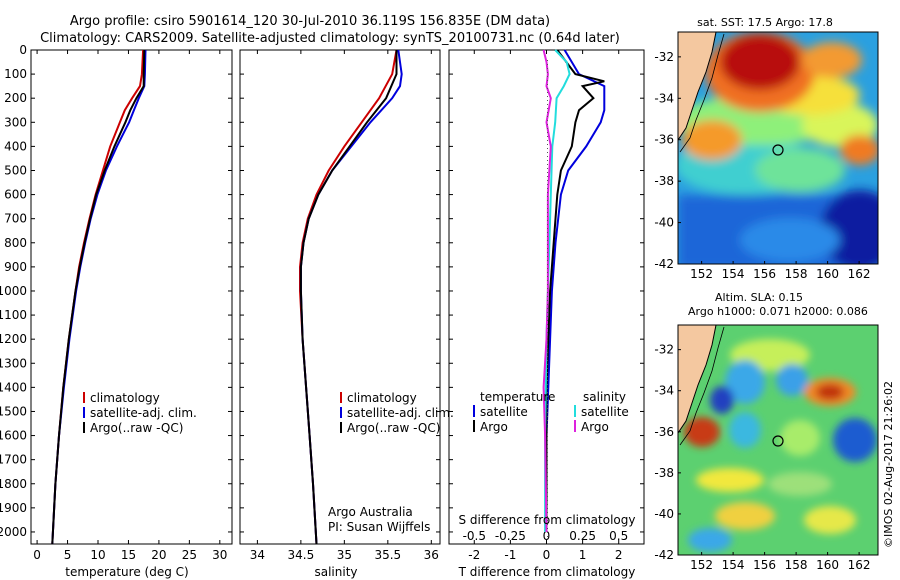 The height and width of the screenshot is (580, 900). What do you see at coordinates (664, 391) in the screenshot?
I see `map-y-tick-label: -34` at bounding box center [664, 391].